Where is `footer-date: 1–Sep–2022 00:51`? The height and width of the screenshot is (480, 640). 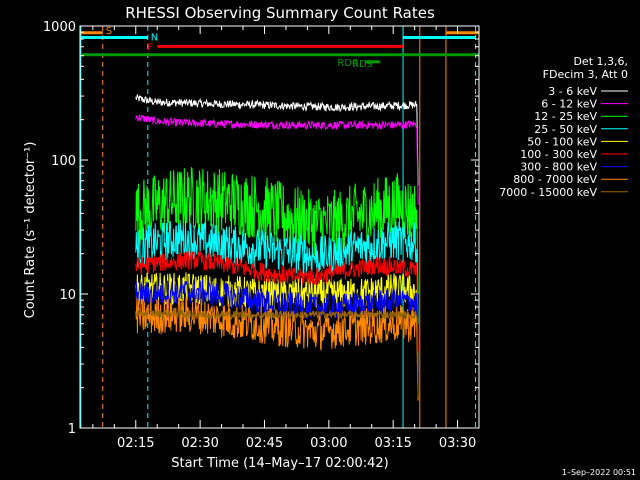 footer-date: 1–Sep–2022 00:51 is located at coordinates (599, 472).